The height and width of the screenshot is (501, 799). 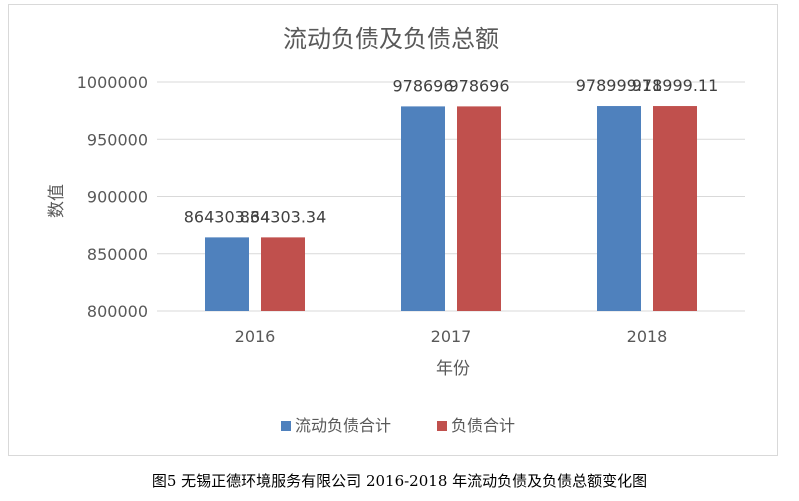 What do you see at coordinates (117, 311) in the screenshot?
I see `y-tick-label: 800000` at bounding box center [117, 311].